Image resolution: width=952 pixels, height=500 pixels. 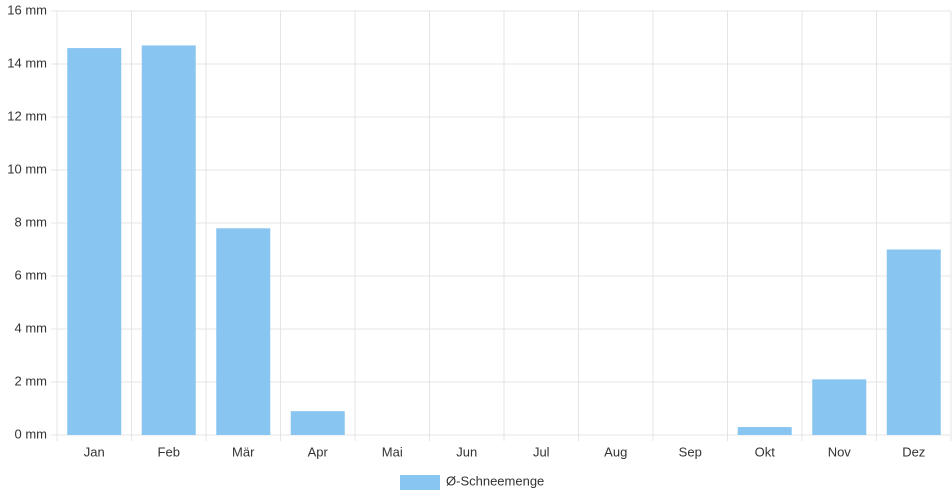 I want to click on y-tick-label: 0 mm, so click(x=31, y=433).